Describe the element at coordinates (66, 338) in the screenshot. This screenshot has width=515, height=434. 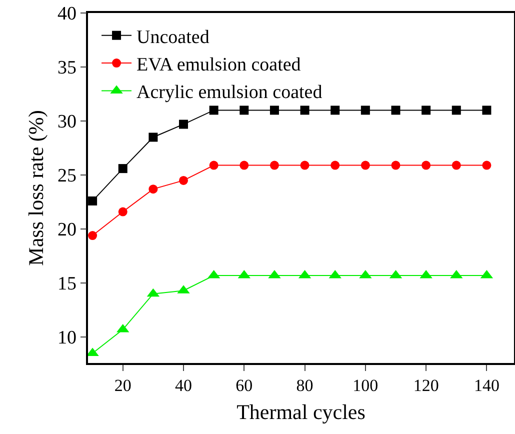
I see `y-tick-label: 10` at that location.